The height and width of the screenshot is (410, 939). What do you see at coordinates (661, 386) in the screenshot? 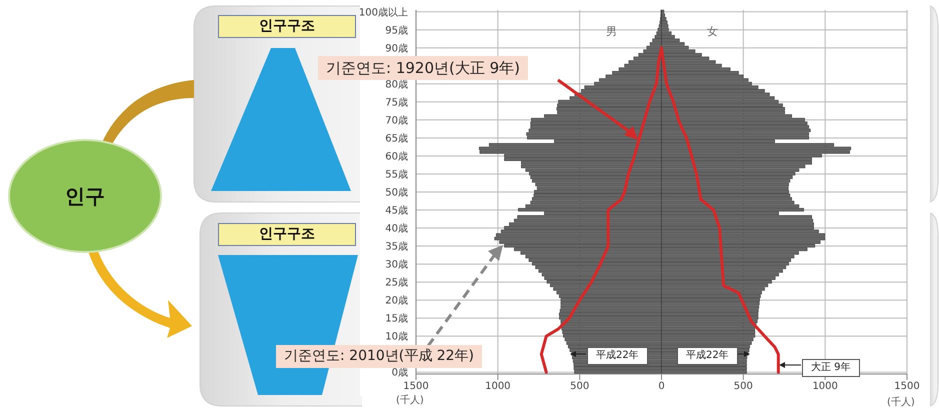
I see `x-tick-label: 0` at bounding box center [661, 386].